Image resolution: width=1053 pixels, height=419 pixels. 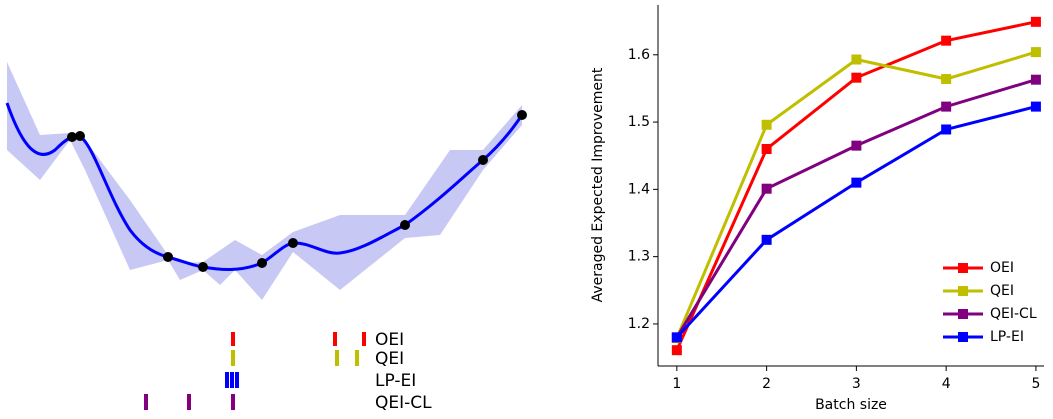 What do you see at coordinates (1035, 384) in the screenshot?
I see `x-tick-label: 5` at bounding box center [1035, 384].